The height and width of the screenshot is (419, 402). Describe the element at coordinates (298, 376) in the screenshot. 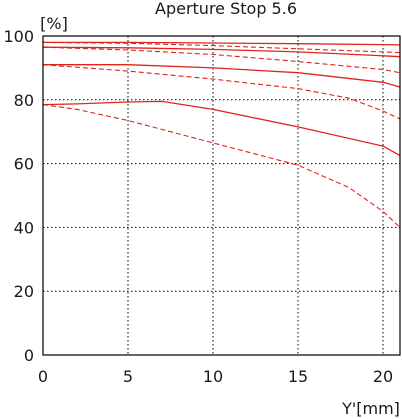

I see `x-tick-label: 15` at that location.